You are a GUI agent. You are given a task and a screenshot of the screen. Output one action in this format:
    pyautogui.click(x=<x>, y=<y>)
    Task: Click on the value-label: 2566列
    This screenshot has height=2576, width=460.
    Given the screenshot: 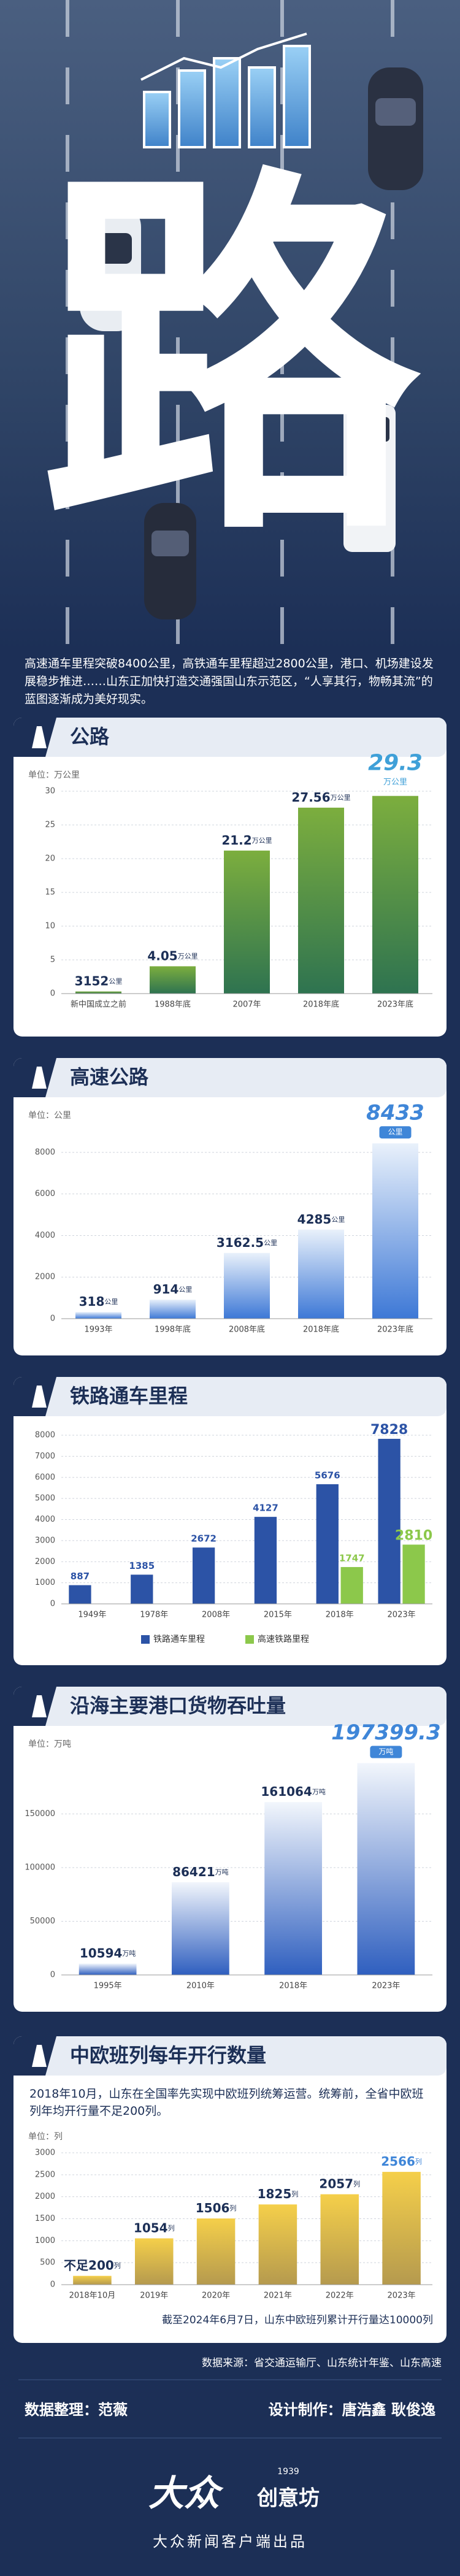 What is the action you would take?
    pyautogui.click(x=401, y=2161)
    